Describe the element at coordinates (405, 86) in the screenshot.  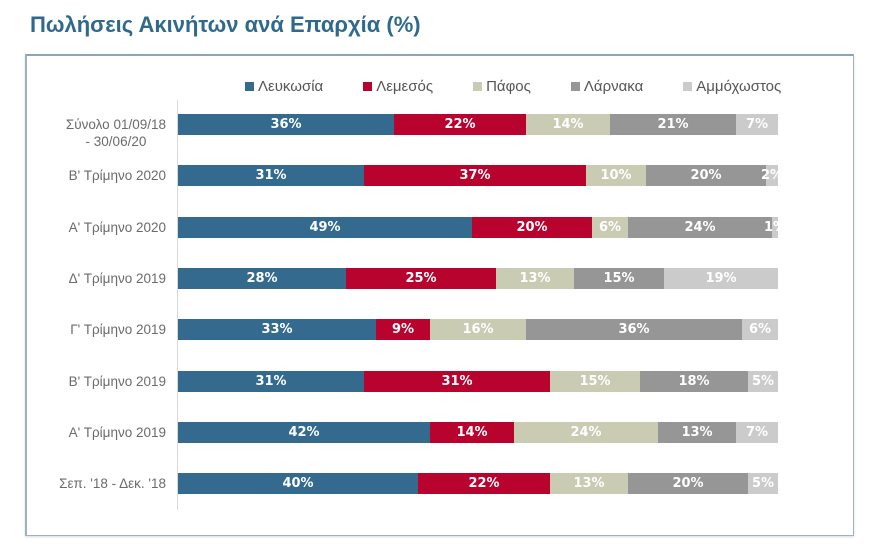
I see `legend-label: Λεμεσός` at that location.